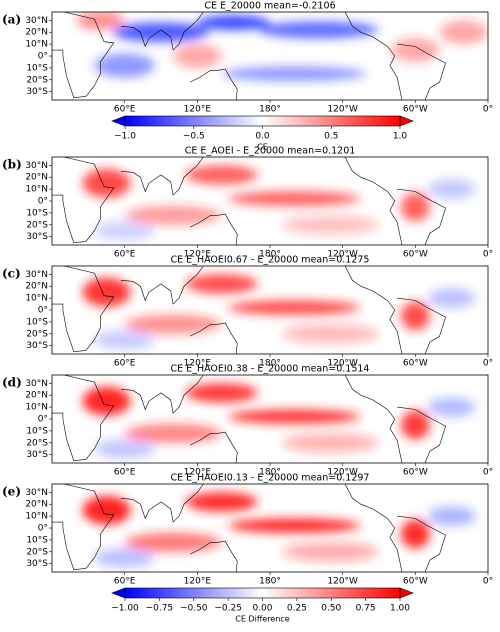 Image resolution: width=500 pixels, height=632 pixels. What do you see at coordinates (228, 609) in the screenshot?
I see `colorbar-tick-label: −0.25` at bounding box center [228, 609].